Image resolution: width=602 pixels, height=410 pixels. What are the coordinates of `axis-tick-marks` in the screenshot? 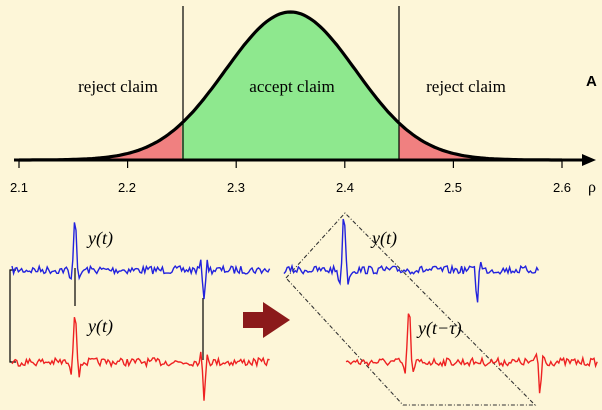 It's located at (290, 164).